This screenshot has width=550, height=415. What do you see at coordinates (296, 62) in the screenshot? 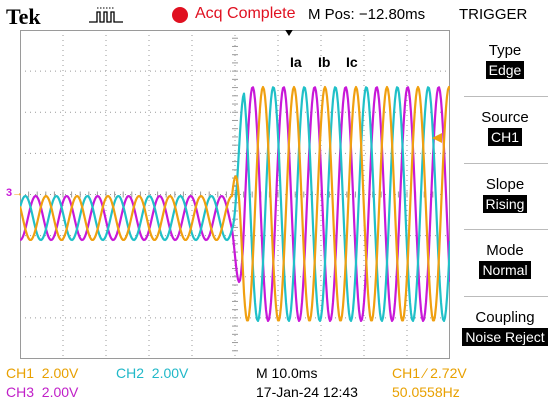
I see `trace-label-ia: Ia` at bounding box center [296, 62].